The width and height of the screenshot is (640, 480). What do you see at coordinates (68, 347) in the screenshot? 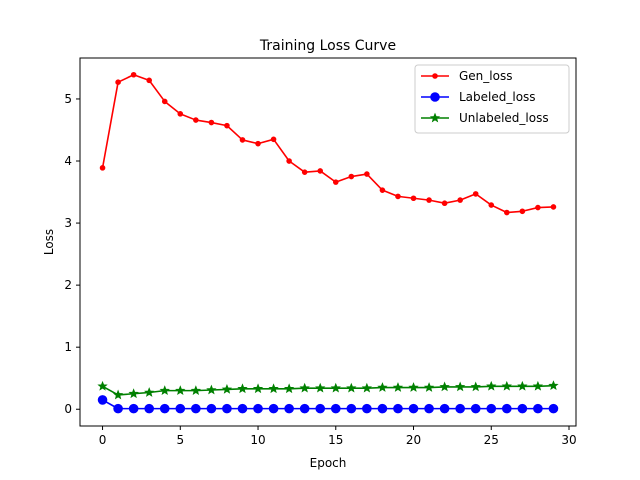
I see `y-tick-label: 1` at bounding box center [68, 347].